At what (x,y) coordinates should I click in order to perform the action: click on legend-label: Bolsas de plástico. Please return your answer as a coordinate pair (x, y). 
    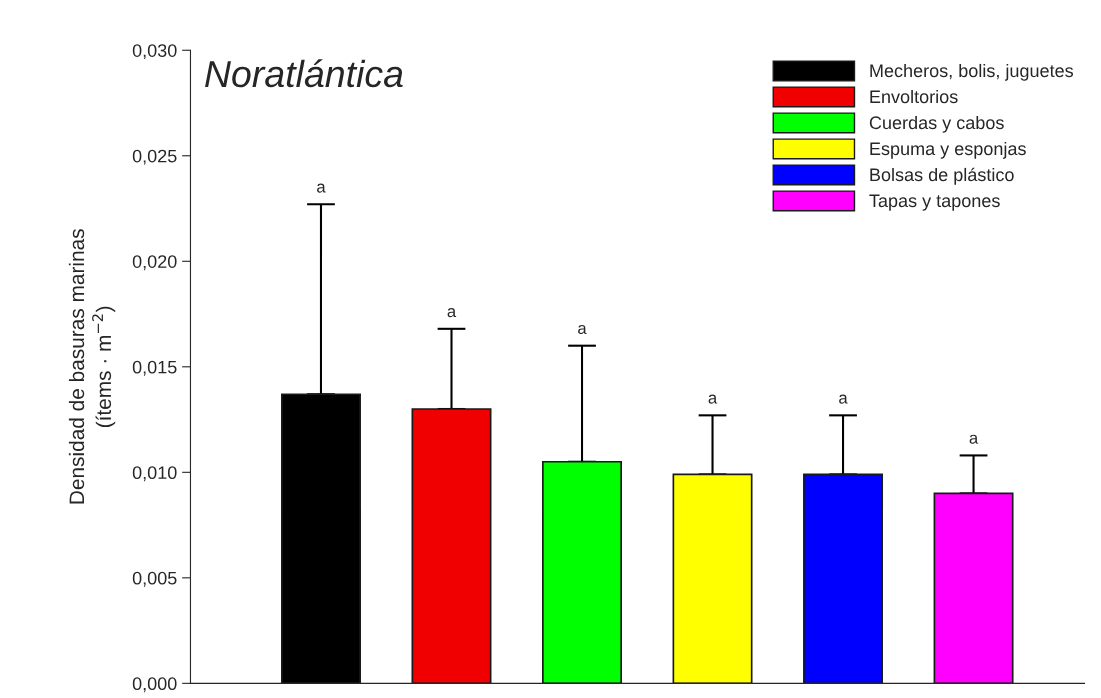
    Looking at the image, I should click on (942, 176).